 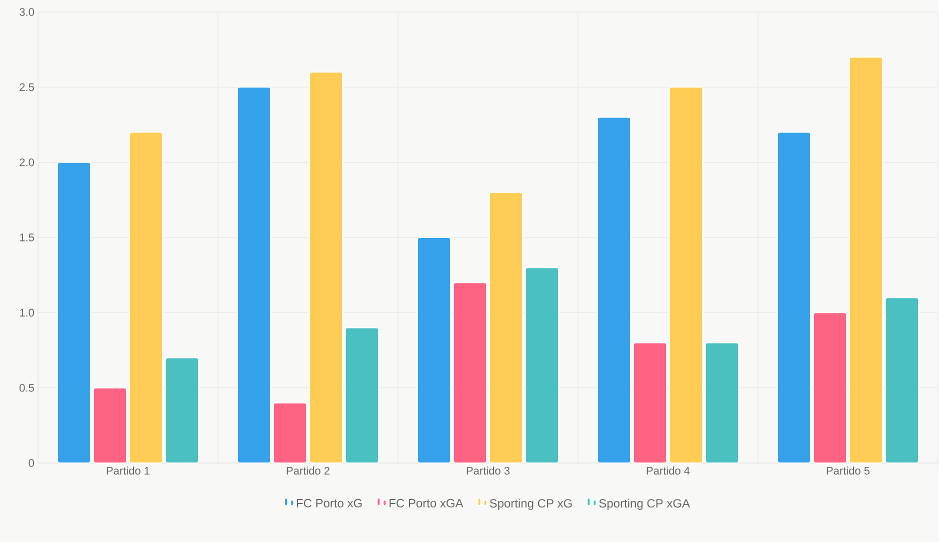 I want to click on y-tick-label: 1.0, so click(x=27, y=312).